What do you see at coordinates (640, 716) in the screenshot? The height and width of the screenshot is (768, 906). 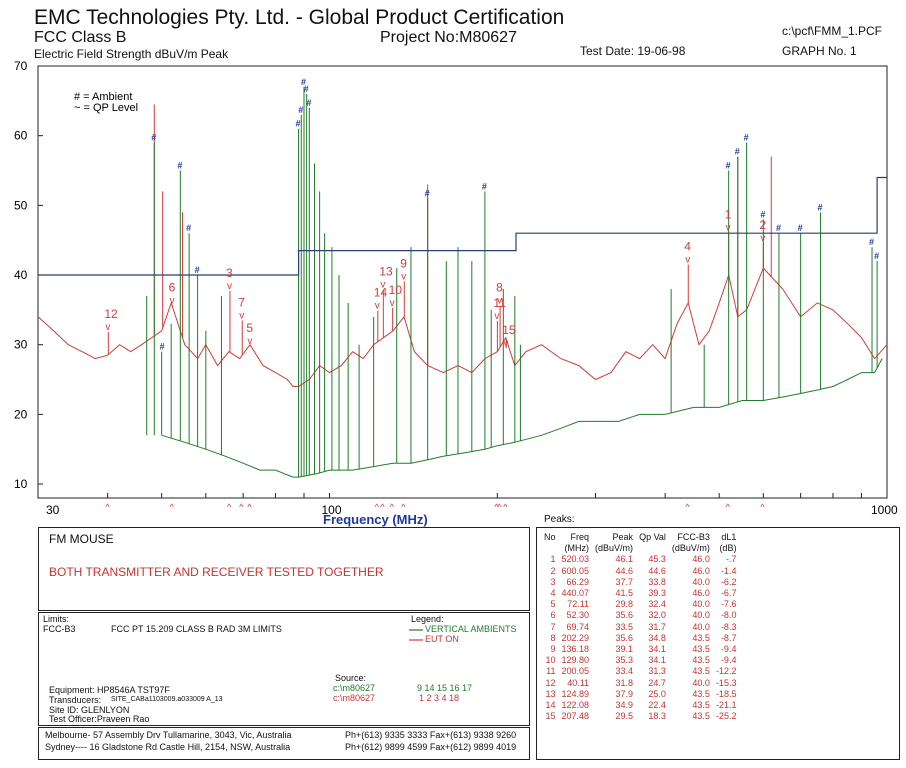 I see `table-row: 15 207.48 29.5 18.3 43.5 -25.2` at bounding box center [640, 716].